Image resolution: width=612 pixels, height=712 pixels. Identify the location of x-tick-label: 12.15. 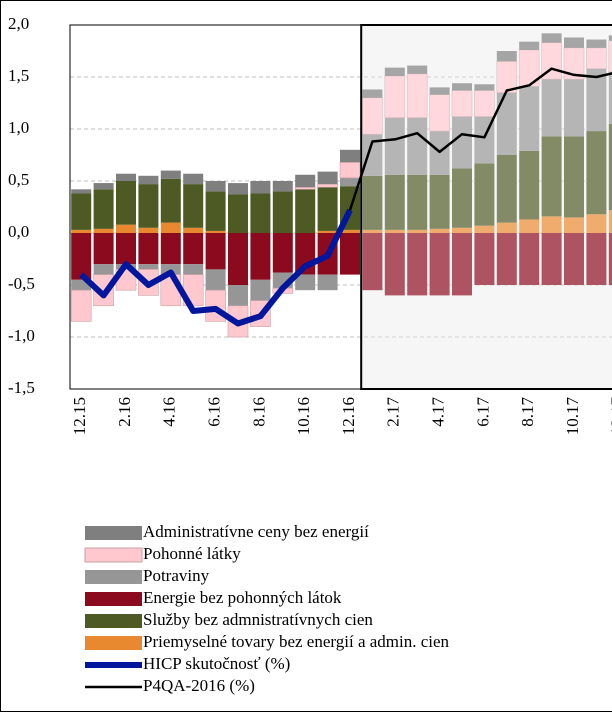
(79, 416).